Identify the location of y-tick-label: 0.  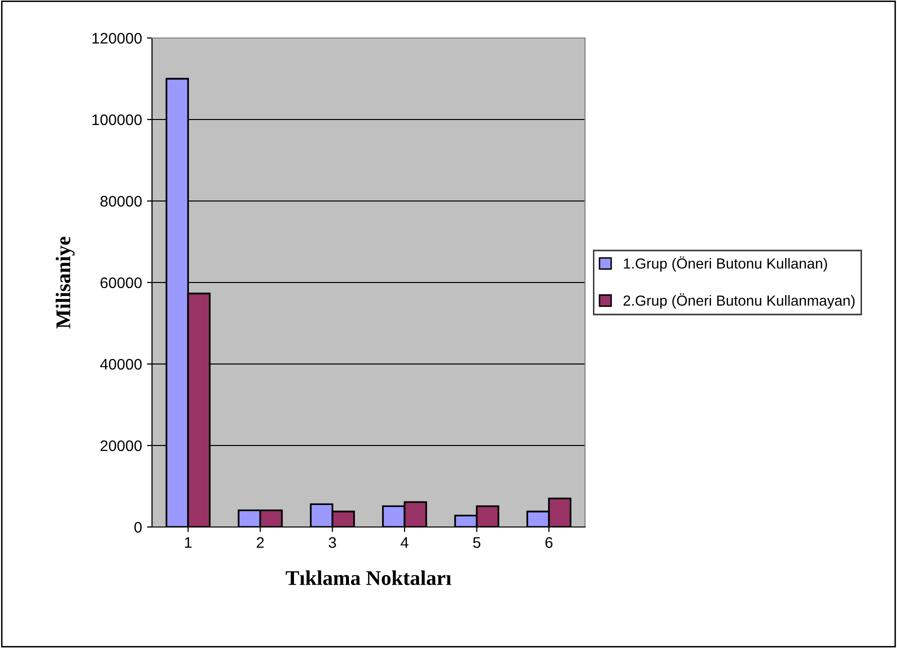
(138, 527).